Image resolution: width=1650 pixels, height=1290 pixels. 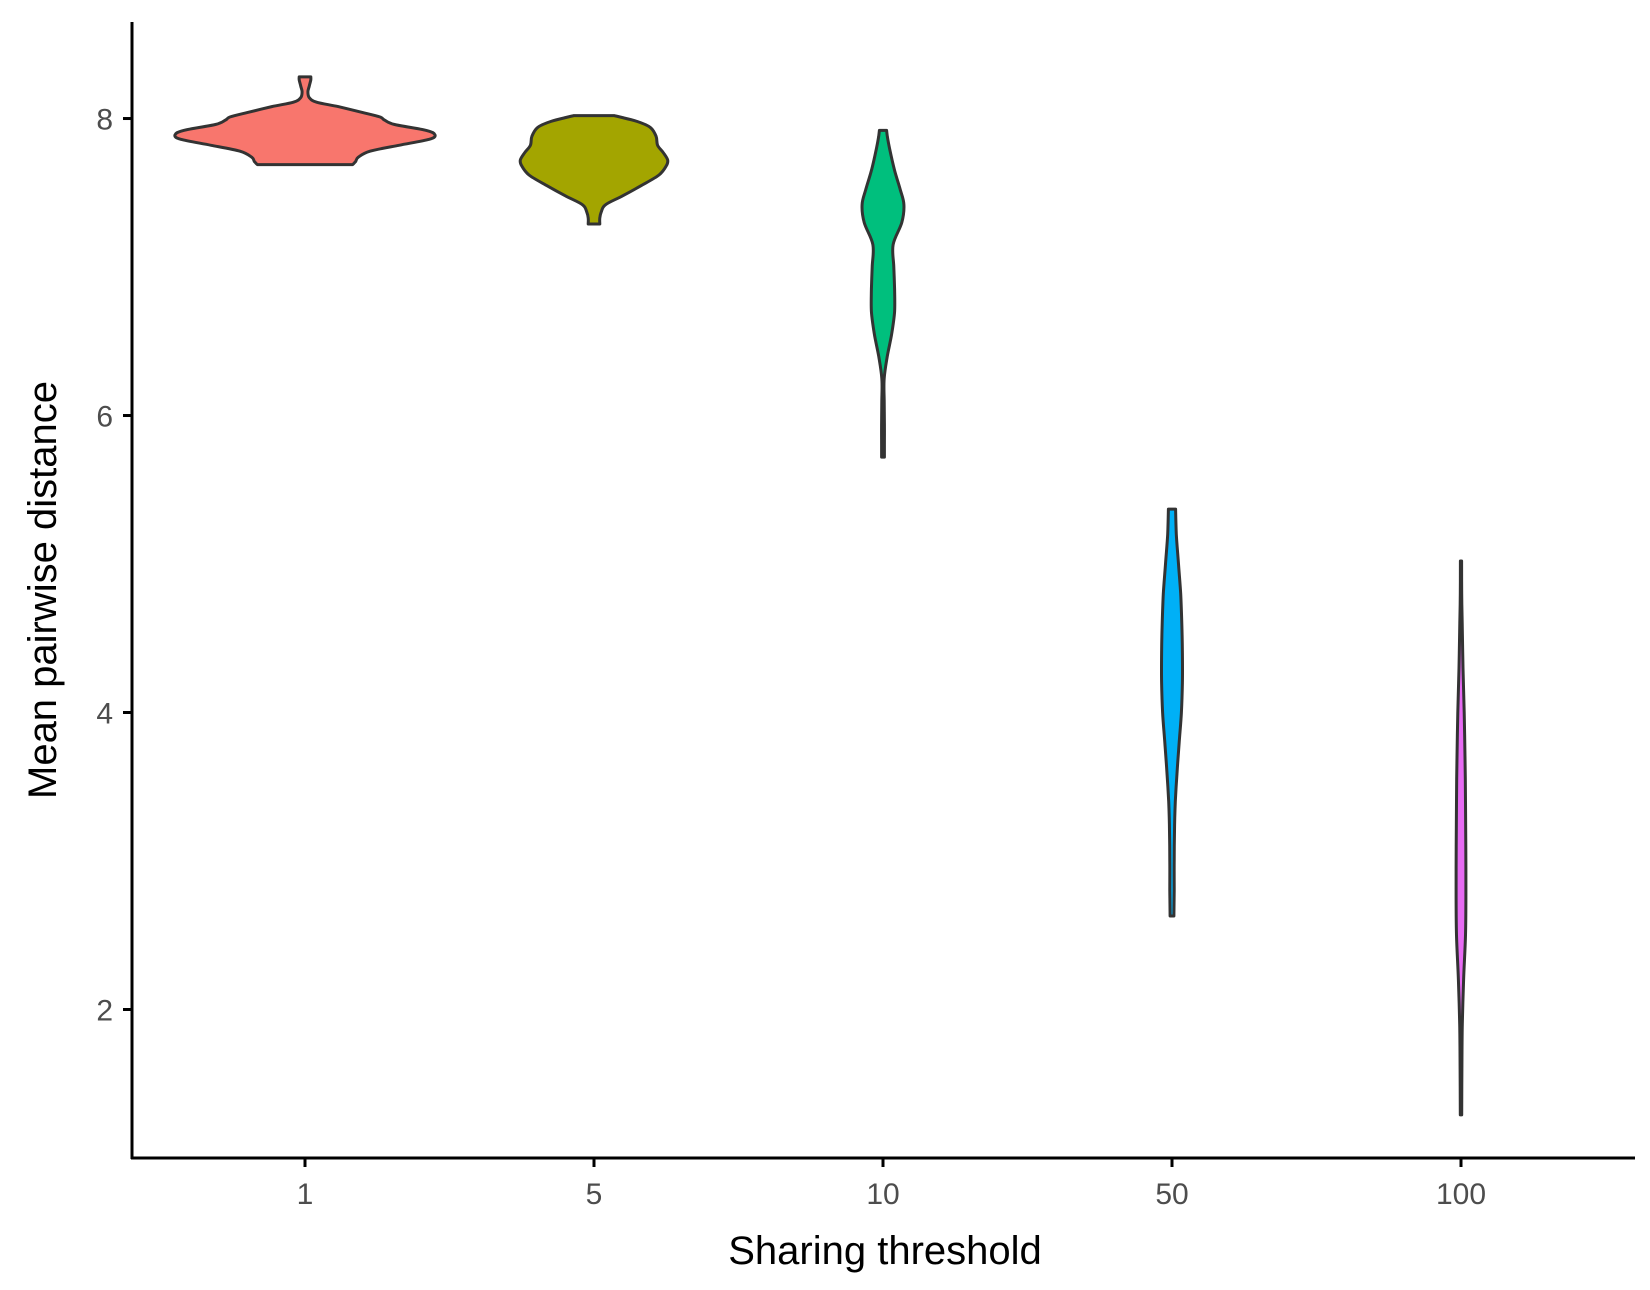 I want to click on y-axis: 2 4 6 8, so click(x=115, y=590).